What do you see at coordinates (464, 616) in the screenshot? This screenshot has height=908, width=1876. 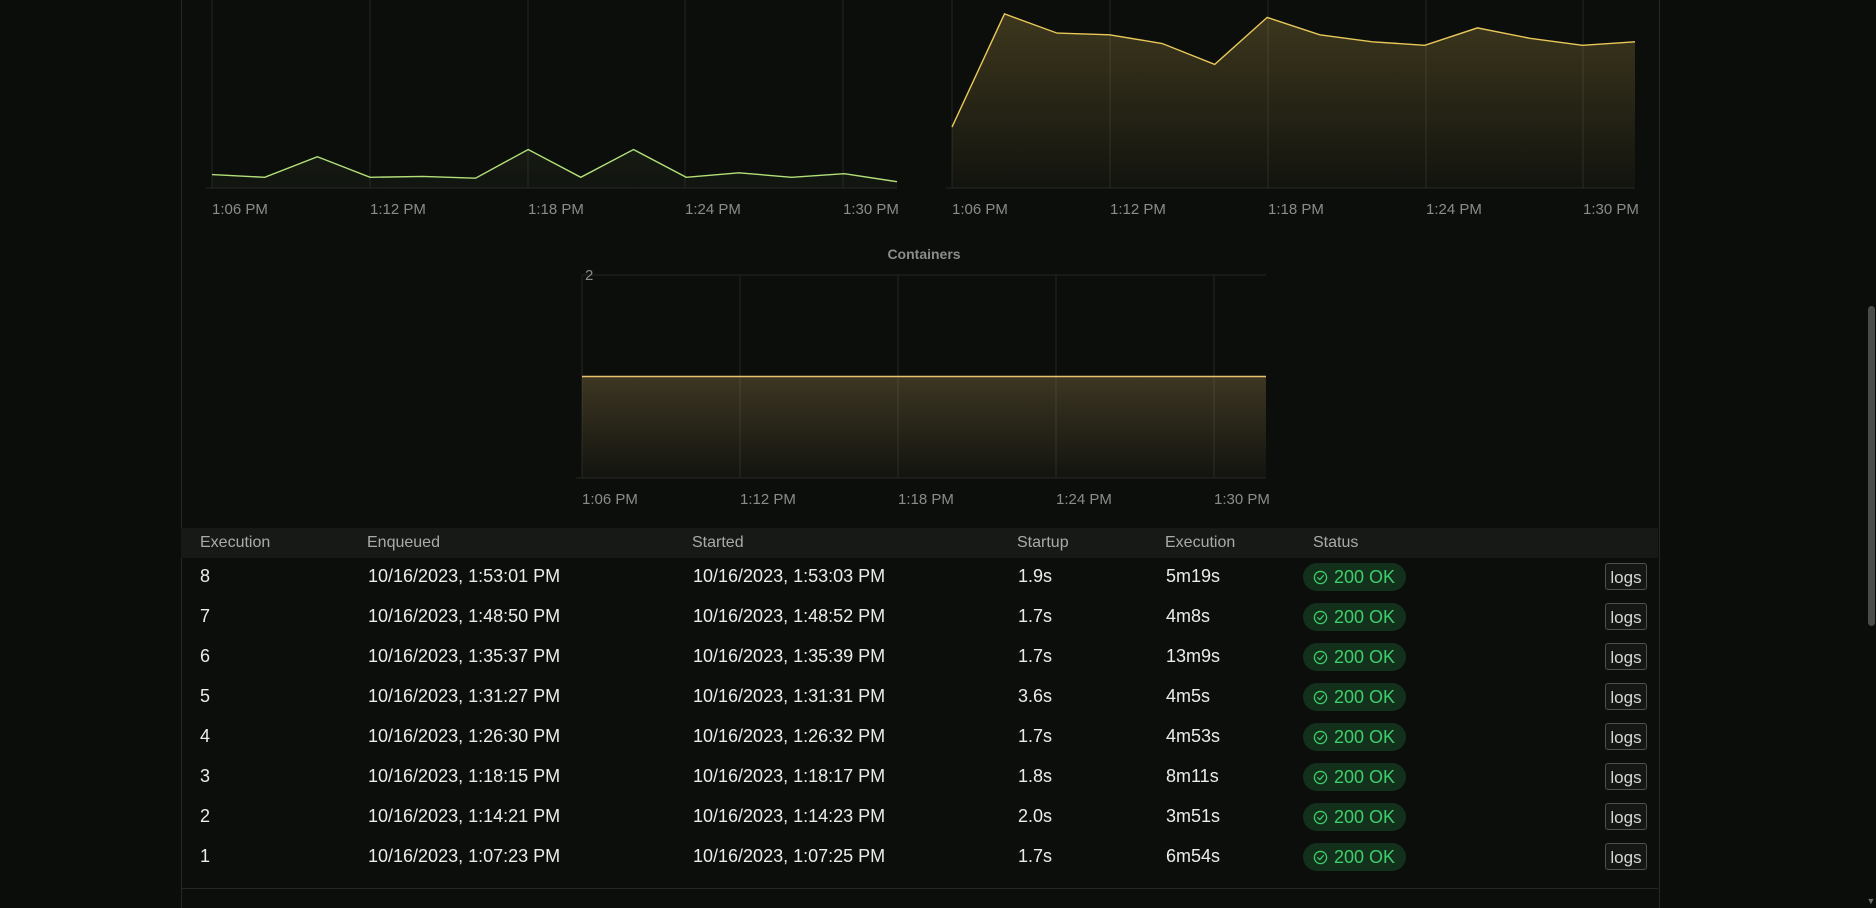 I see `cell-enqueued: 10/16/2023, 1:48:50 PM` at bounding box center [464, 616].